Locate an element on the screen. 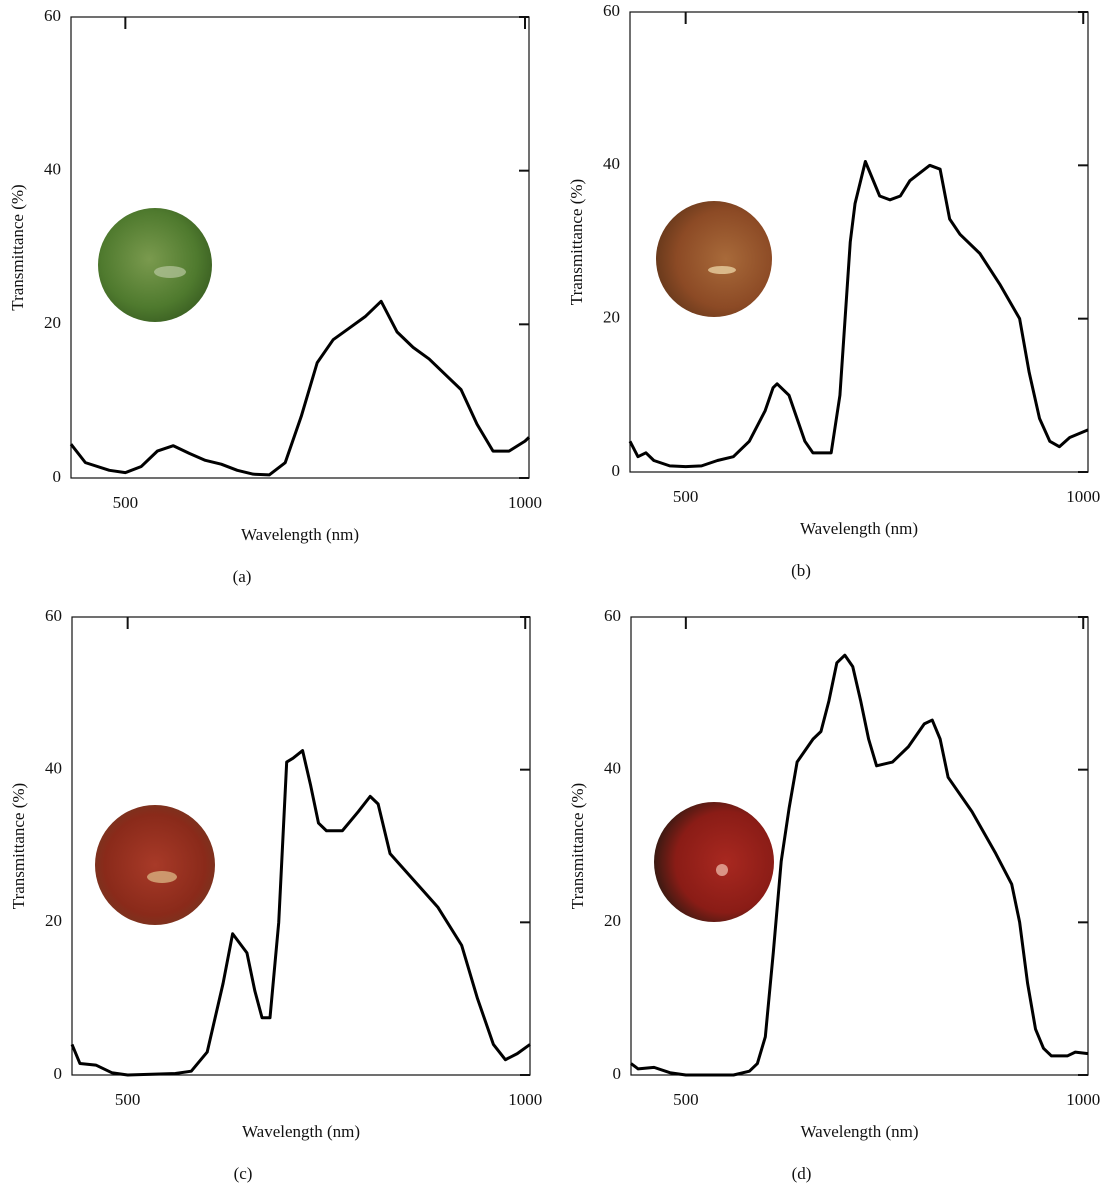  panel-caption: (a) is located at coordinates (242, 576).